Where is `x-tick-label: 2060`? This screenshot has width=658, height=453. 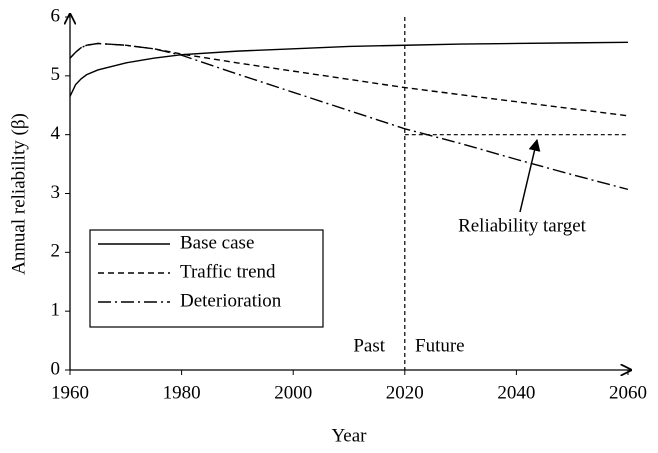
x-tick-label: 2060 is located at coordinates (628, 392).